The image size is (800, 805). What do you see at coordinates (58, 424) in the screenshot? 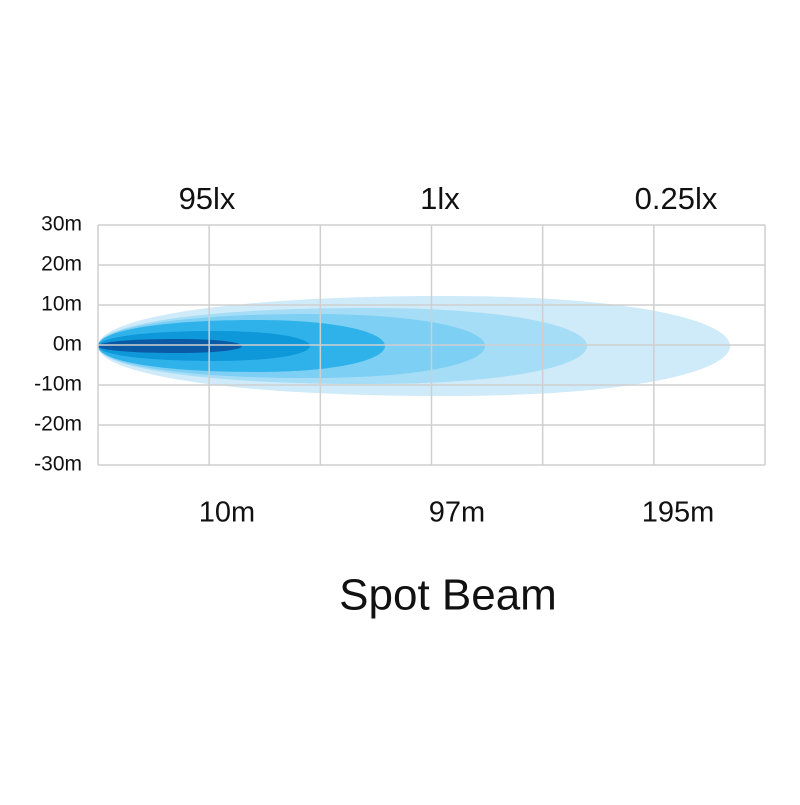
I see `y-axis-label: -20m` at bounding box center [58, 424].